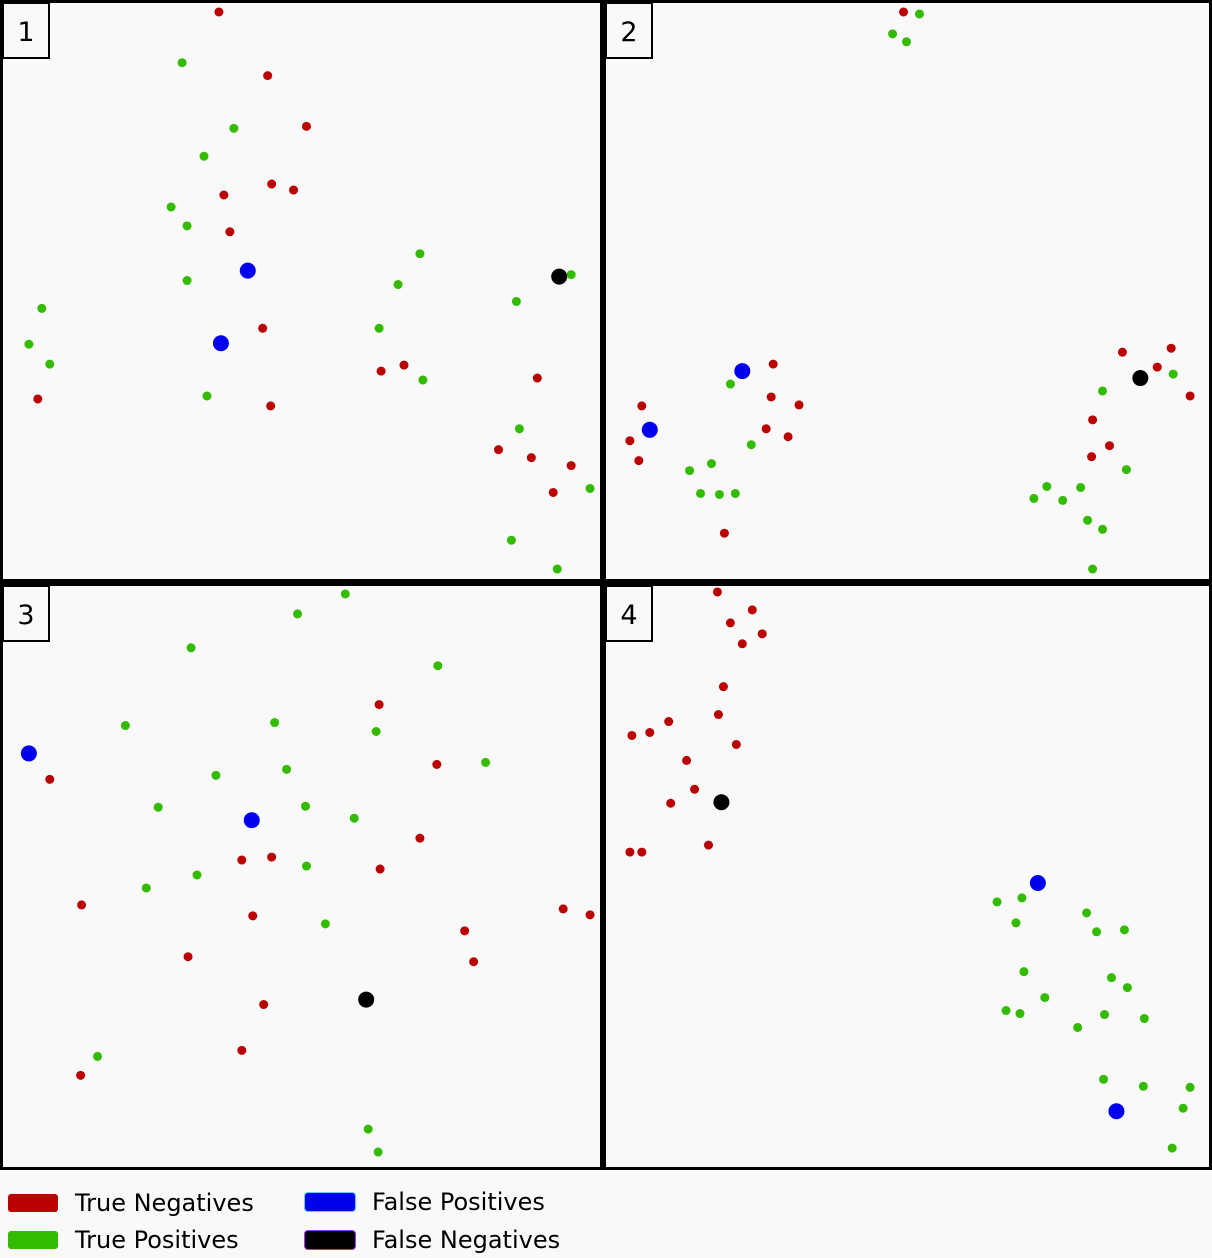  I want to click on legend-label: False Negatives, so click(466, 1240).